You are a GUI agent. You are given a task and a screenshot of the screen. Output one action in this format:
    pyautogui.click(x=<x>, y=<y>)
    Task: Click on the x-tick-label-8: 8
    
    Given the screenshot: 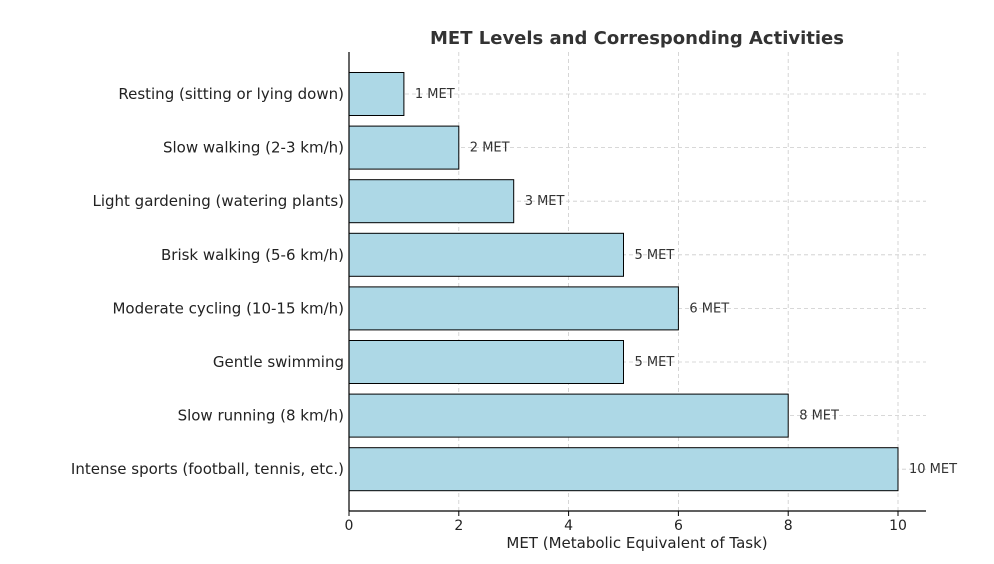 What is the action you would take?
    pyautogui.click(x=788, y=526)
    